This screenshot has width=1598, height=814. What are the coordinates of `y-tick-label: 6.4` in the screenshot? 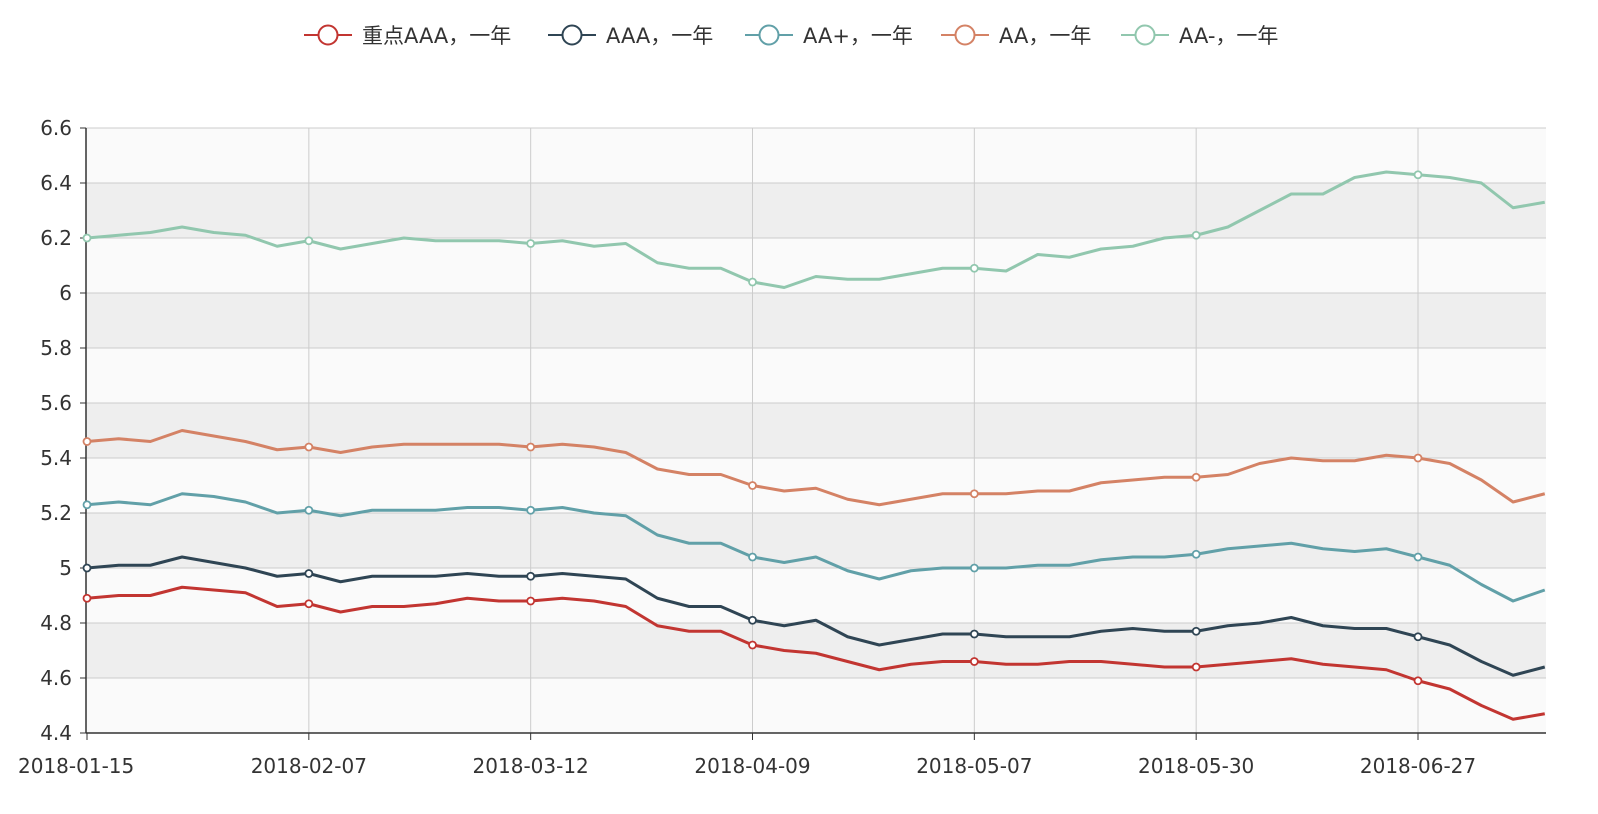 It's located at (56, 183).